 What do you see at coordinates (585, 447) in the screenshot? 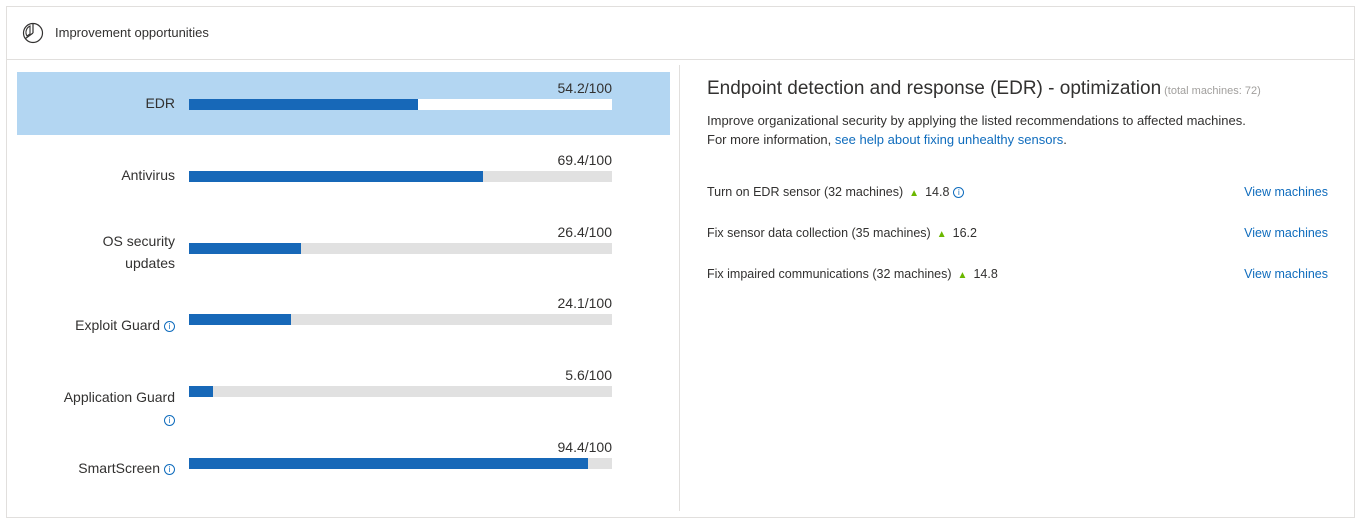
I see `category-score: 94.4/100` at bounding box center [585, 447].